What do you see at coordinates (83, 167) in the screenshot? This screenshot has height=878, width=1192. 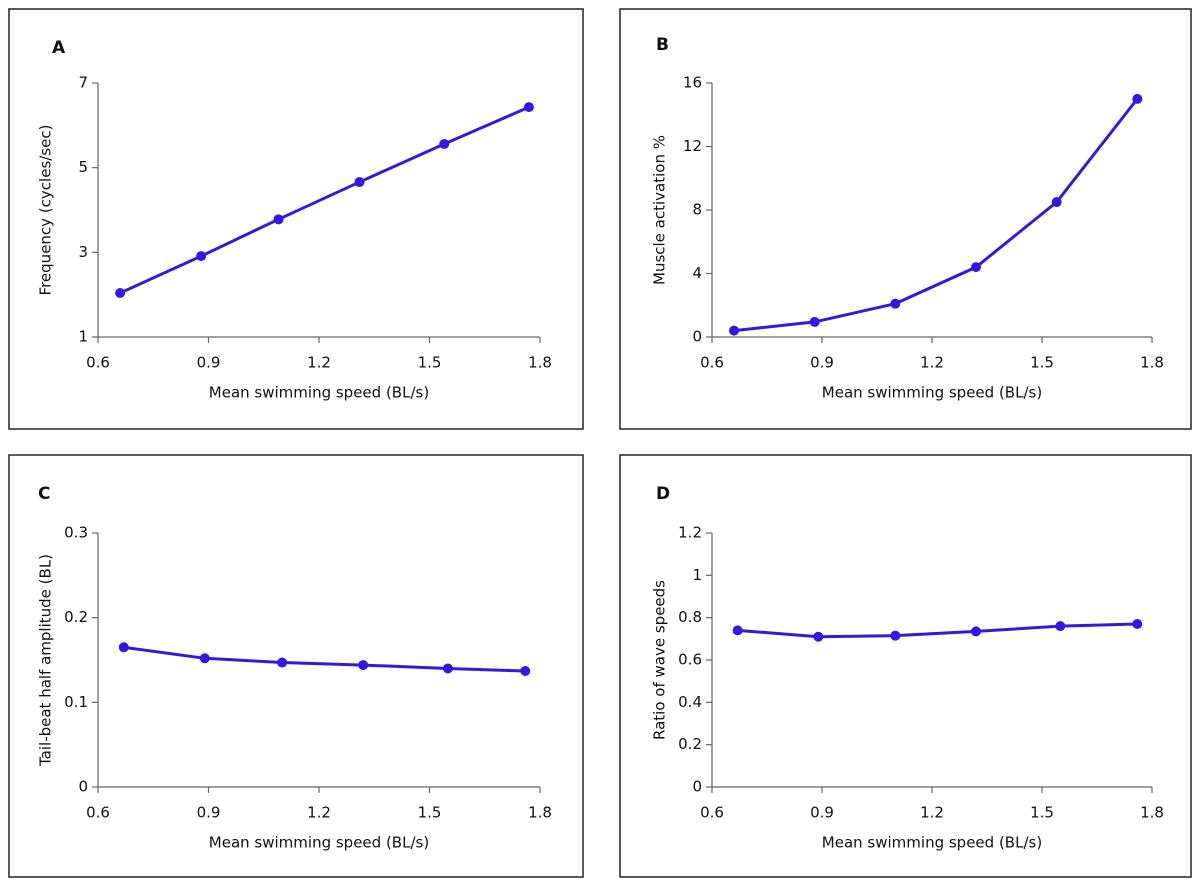 I see `y-tick-label: 5` at bounding box center [83, 167].